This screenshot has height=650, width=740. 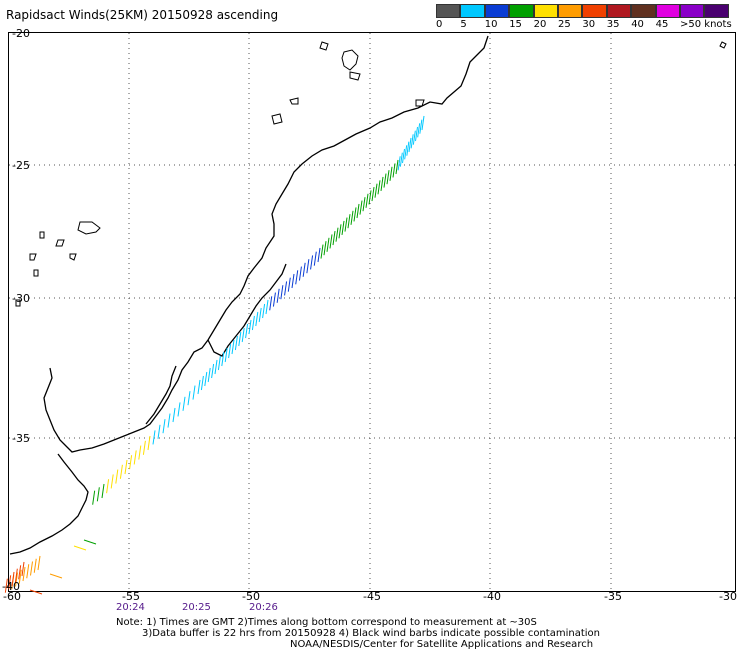 I want to click on legend-label: 35, so click(x=613, y=24).